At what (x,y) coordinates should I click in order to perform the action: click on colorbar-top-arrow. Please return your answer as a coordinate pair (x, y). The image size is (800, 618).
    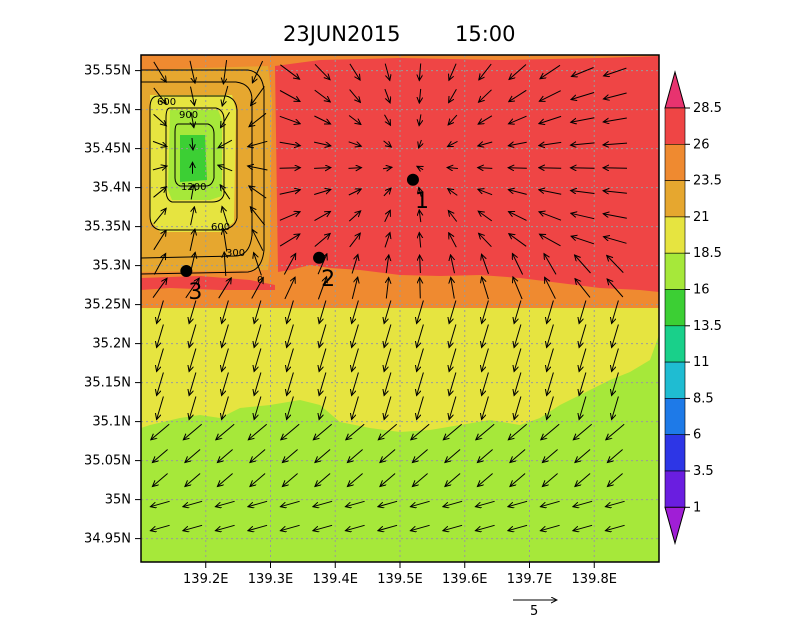
    Looking at the image, I should click on (675, 89).